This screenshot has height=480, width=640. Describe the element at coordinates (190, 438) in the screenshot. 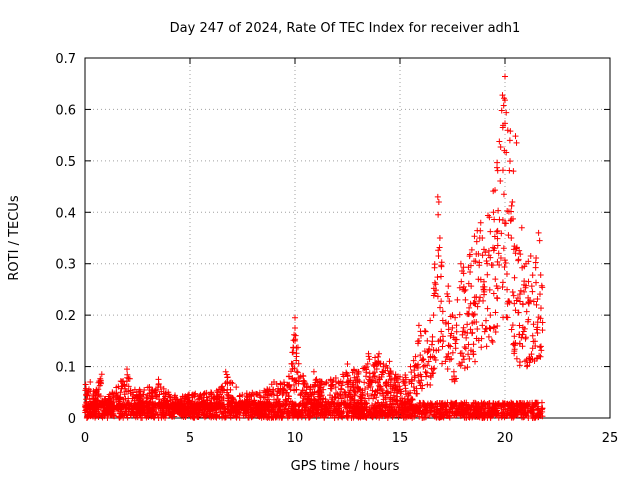

I see `x-tick-label: 5` at that location.